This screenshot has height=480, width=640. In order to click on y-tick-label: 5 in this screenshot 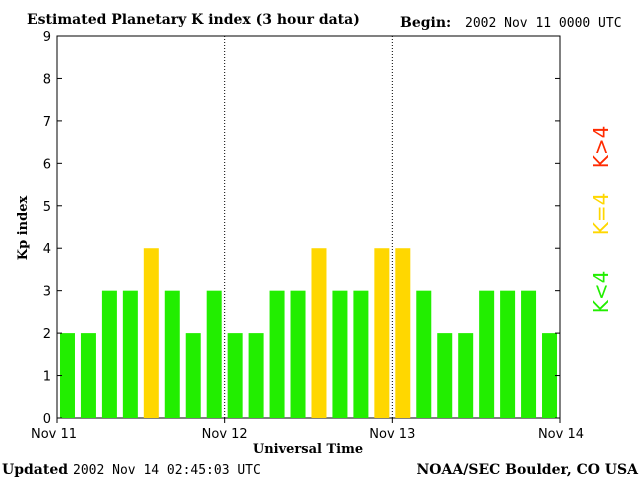, I will do `click(47, 207)`.